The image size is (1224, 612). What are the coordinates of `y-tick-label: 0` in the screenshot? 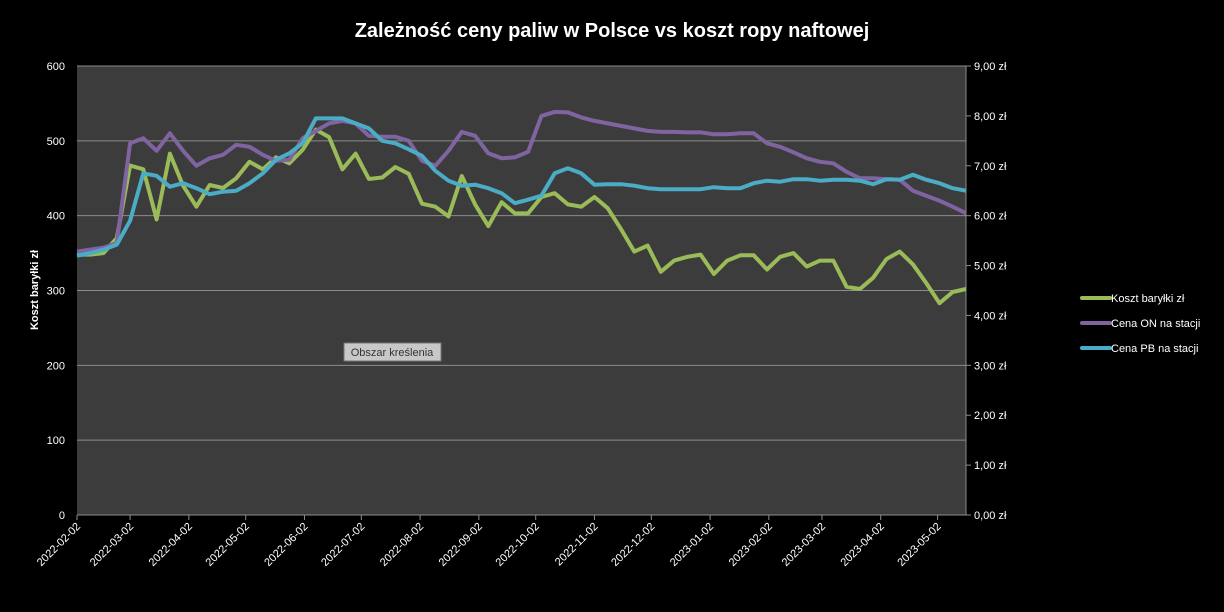 It's located at (62, 516).